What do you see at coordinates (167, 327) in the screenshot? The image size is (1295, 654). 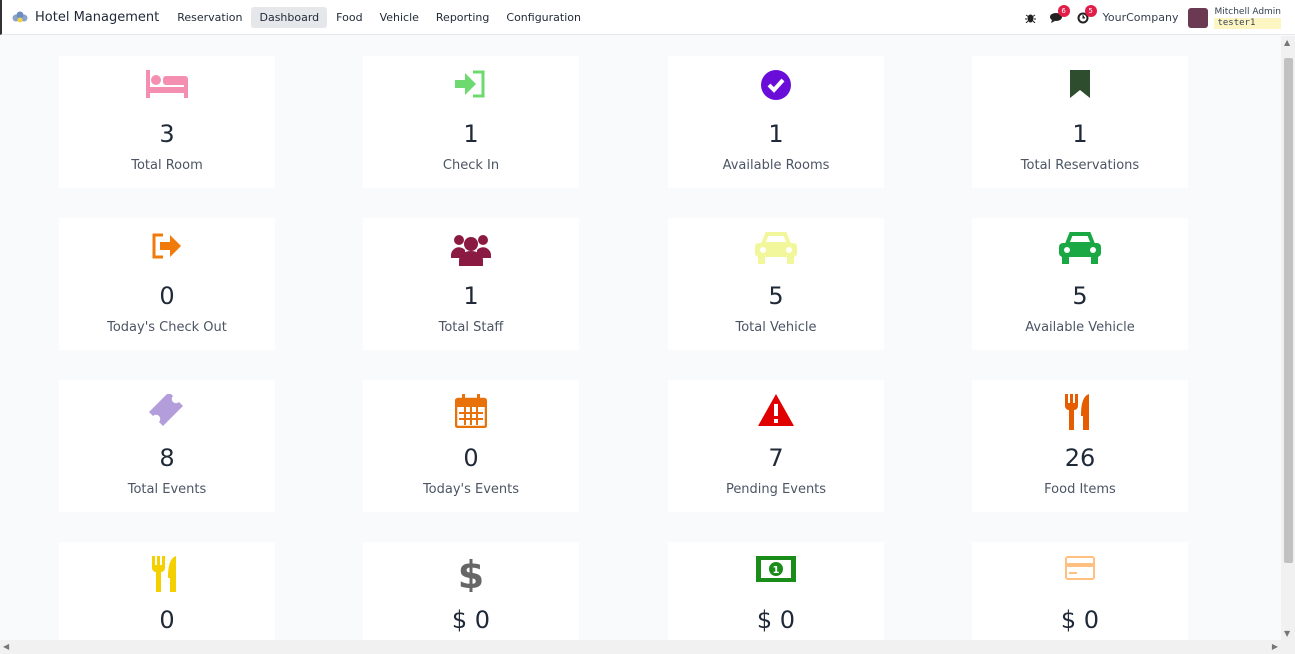 I see `stat-label: Today's Check Out` at bounding box center [167, 327].